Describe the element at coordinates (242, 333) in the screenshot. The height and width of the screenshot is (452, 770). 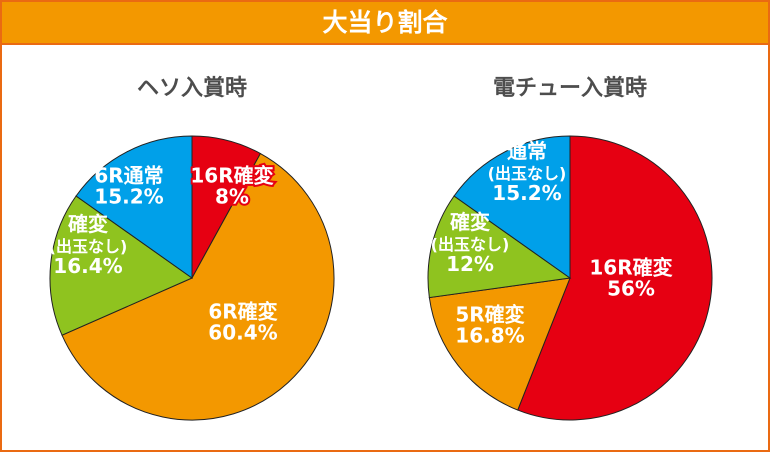
I see `slice-value-label: 60.4%` at that location.